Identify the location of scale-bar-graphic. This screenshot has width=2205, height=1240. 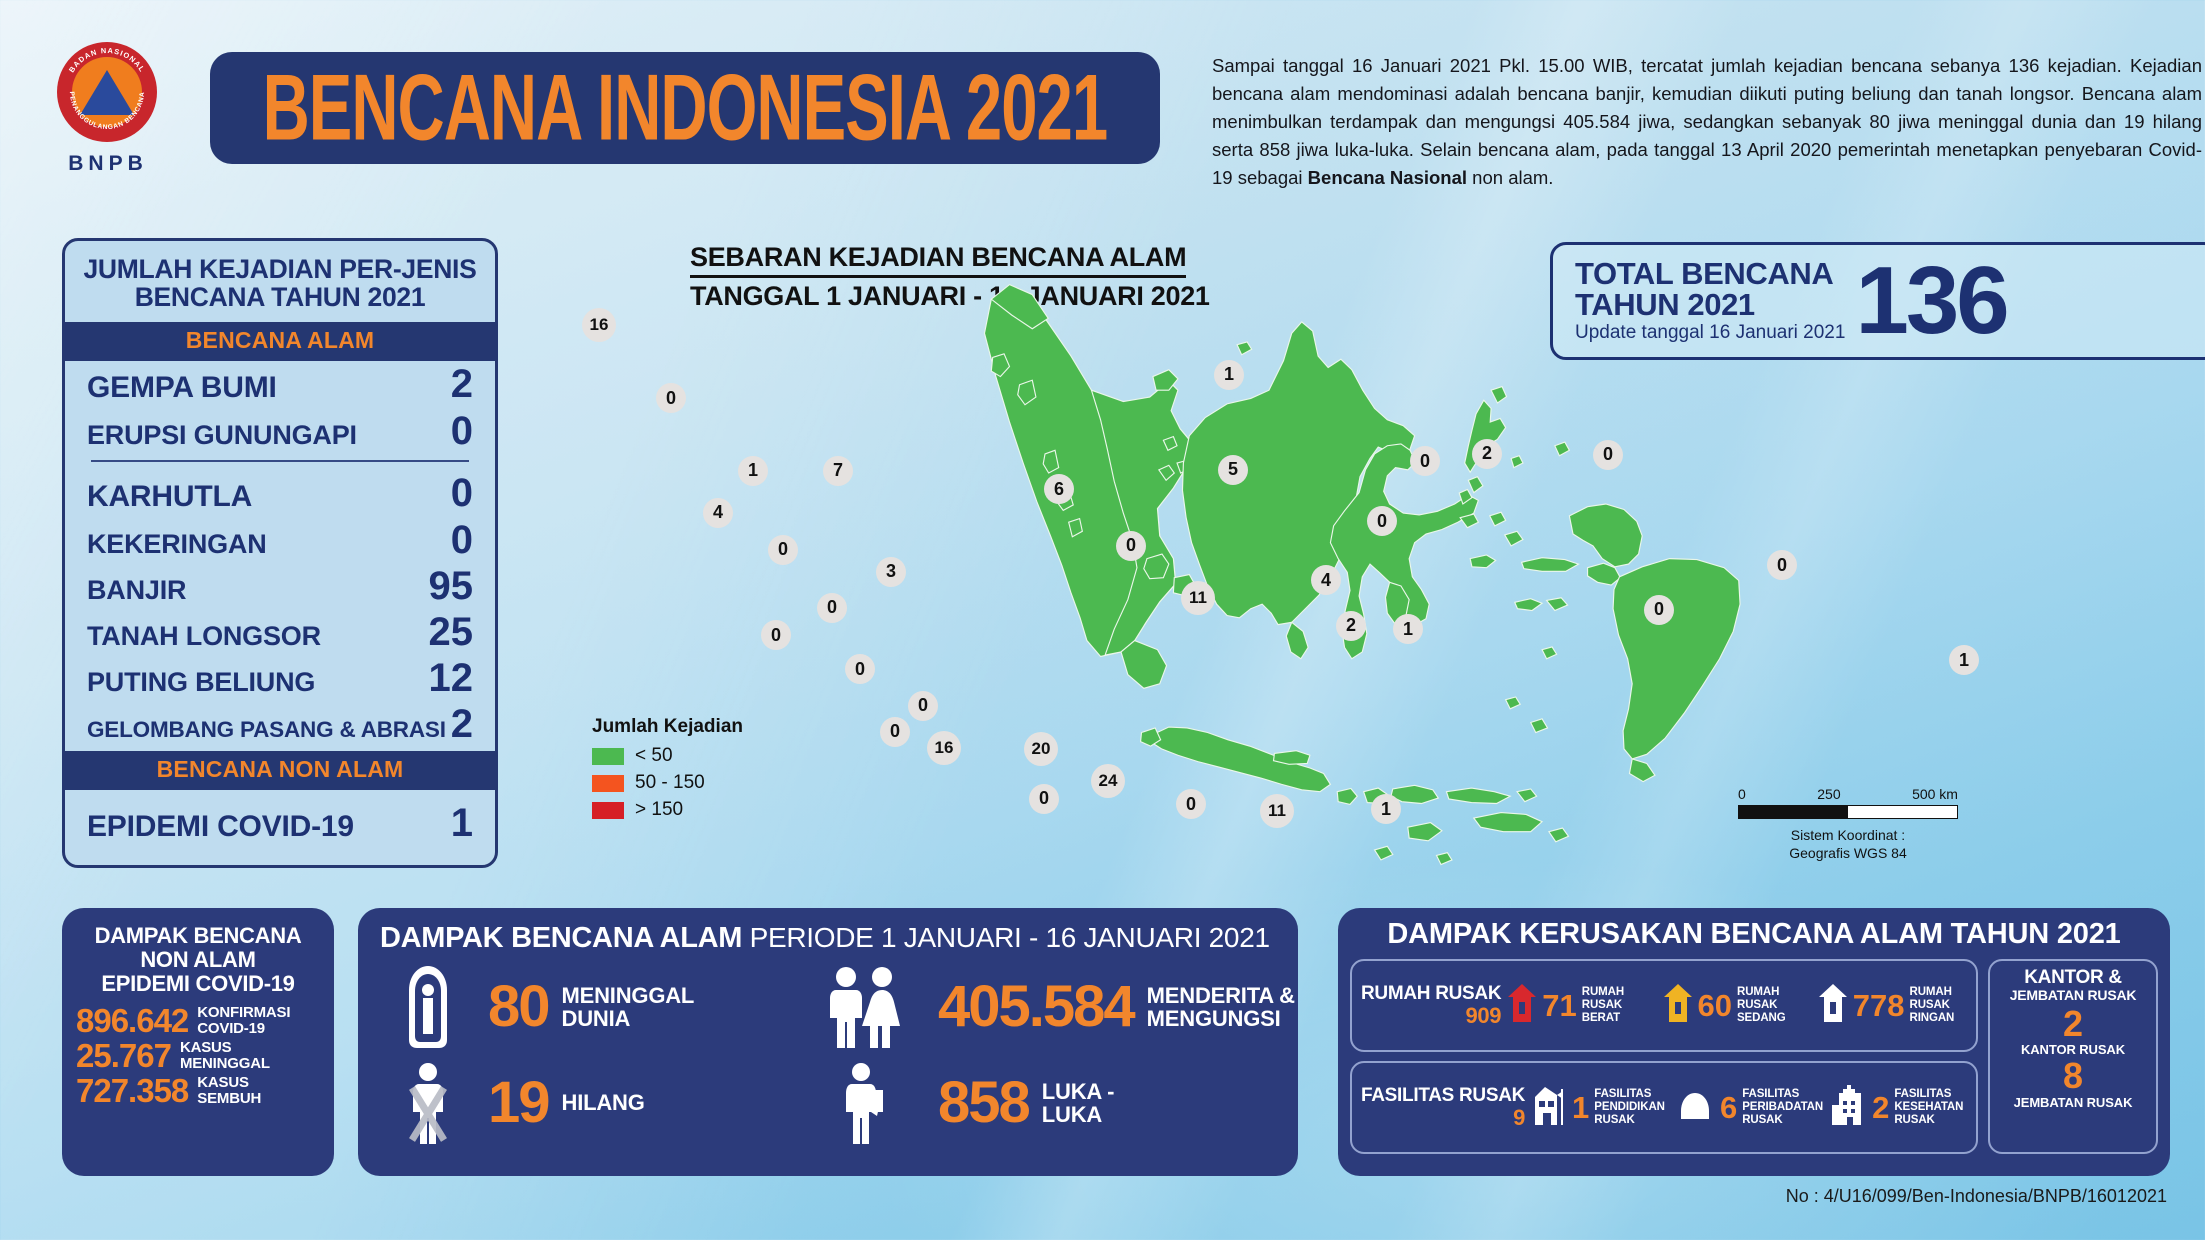
(1848, 812).